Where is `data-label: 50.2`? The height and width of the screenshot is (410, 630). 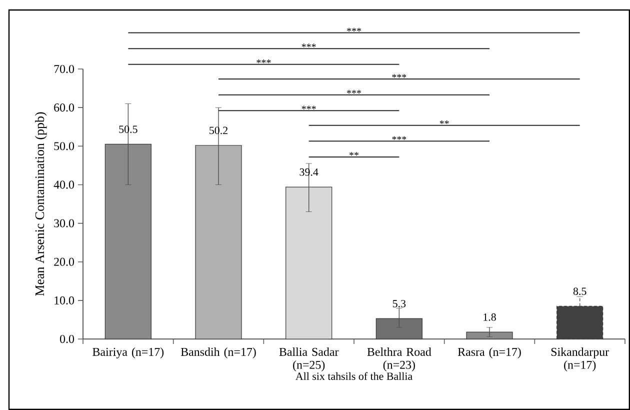
data-label: 50.2 is located at coordinates (219, 130).